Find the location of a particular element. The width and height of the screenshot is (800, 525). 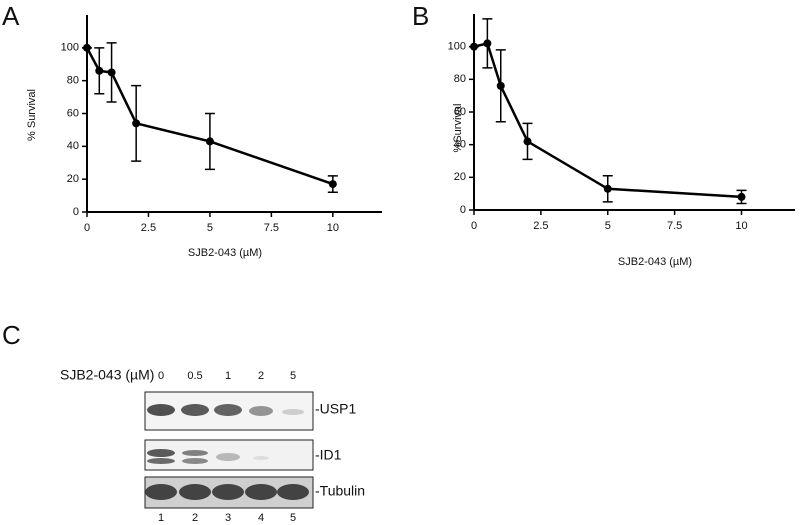

lane-number: 2 is located at coordinates (195, 518).